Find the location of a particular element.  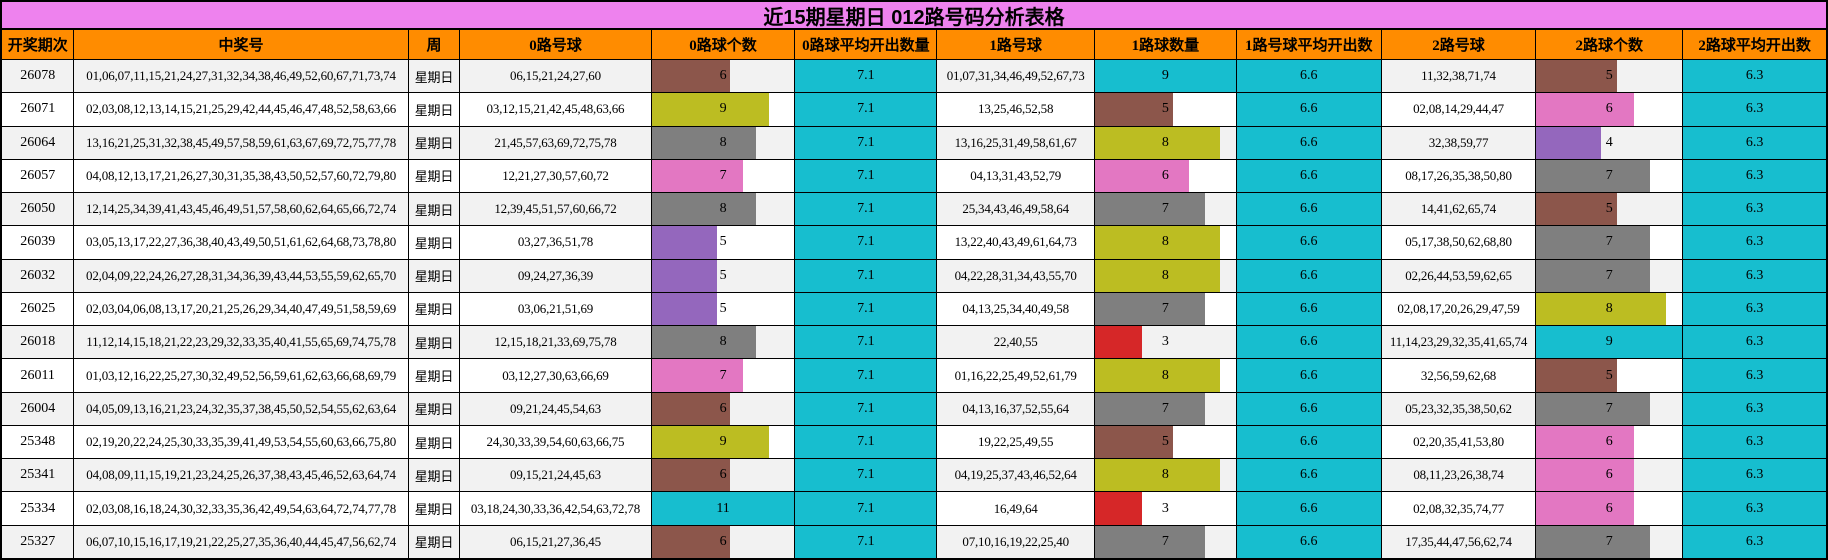

road0-count-cell: 6 is located at coordinates (723, 408).